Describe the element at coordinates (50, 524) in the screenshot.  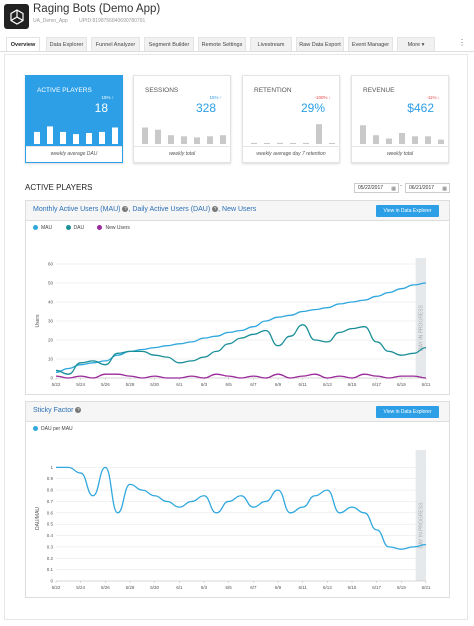
I see `y-tick-label: 0.5` at that location.